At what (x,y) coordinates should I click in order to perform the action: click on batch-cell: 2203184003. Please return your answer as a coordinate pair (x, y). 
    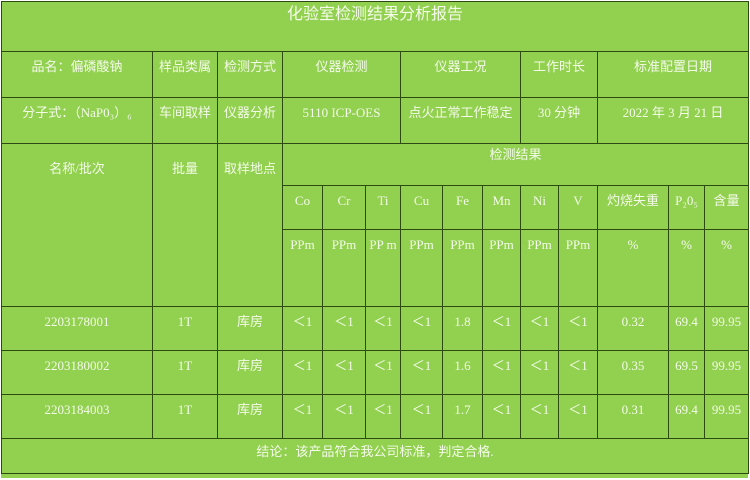
    Looking at the image, I should click on (77, 416).